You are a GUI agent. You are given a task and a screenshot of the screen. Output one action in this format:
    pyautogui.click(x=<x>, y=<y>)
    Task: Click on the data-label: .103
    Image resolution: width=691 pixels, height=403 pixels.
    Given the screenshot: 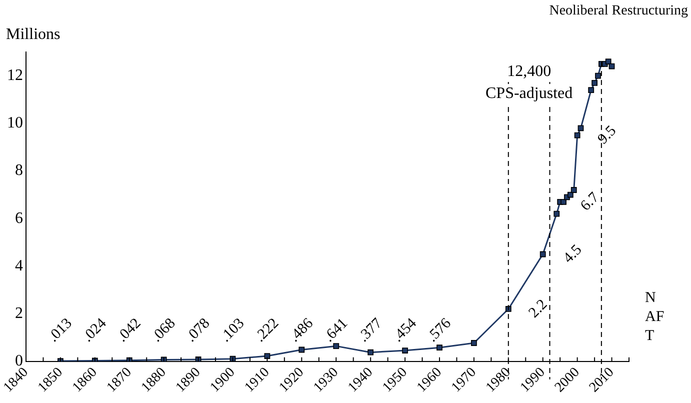 What is the action you would take?
    pyautogui.click(x=233, y=330)
    